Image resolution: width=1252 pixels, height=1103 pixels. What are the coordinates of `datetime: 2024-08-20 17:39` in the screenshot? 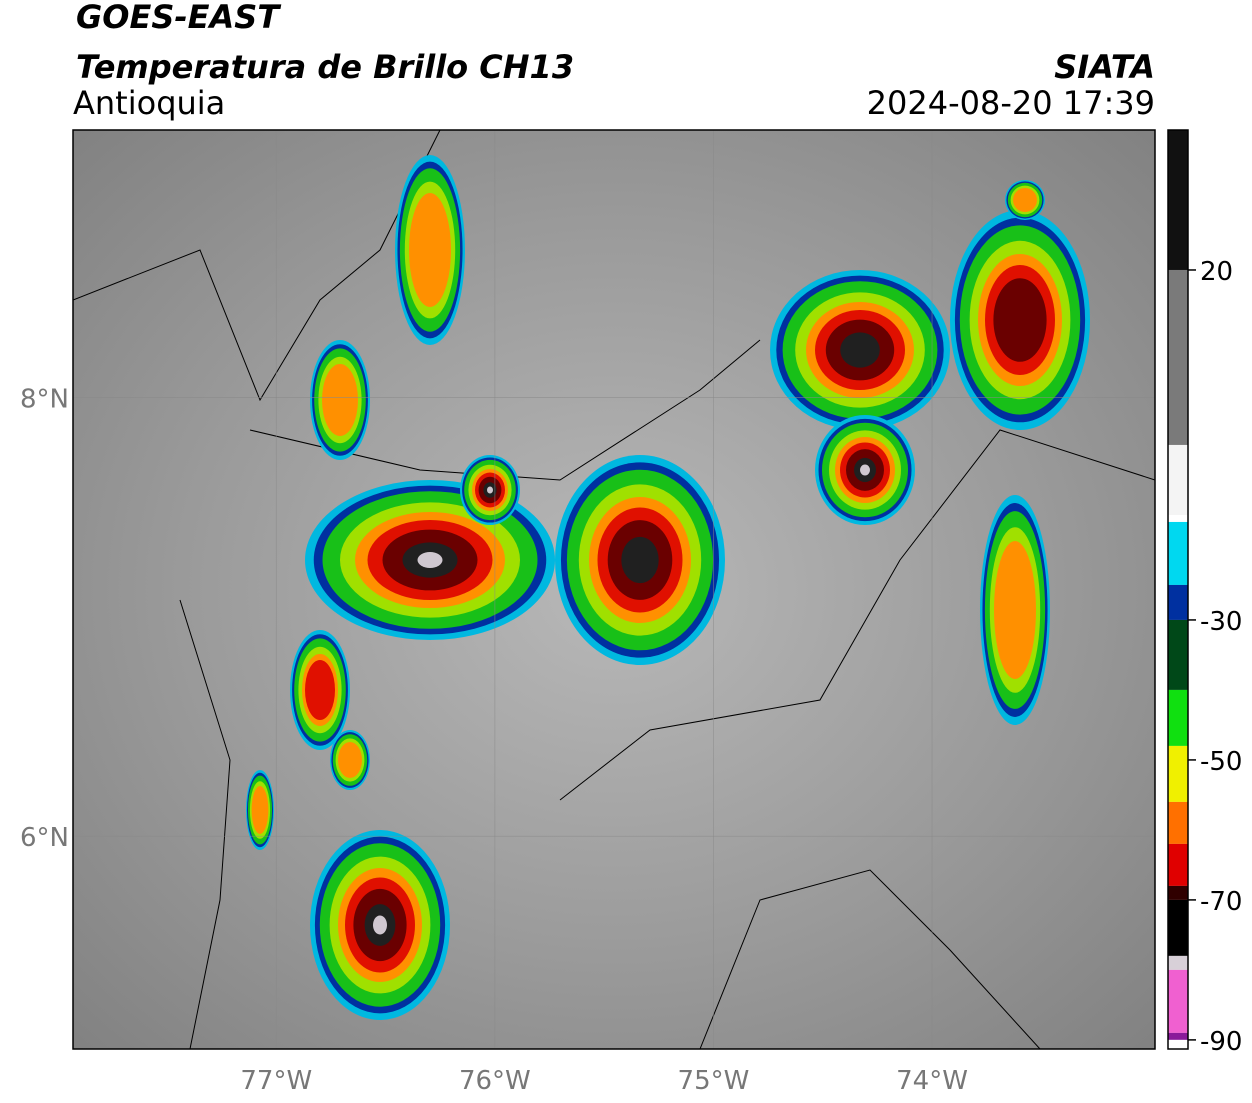 It's located at (1011, 103).